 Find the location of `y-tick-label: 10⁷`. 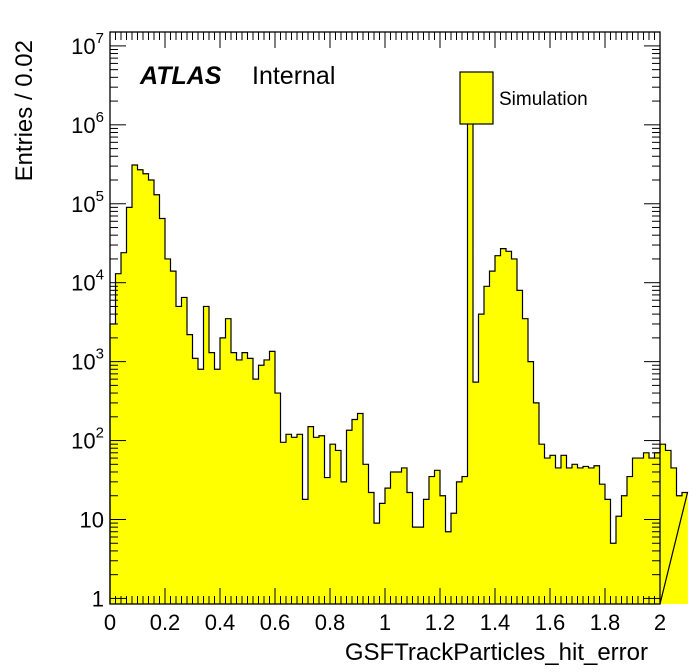

y-tick-label: 10⁷ is located at coordinates (87, 44).